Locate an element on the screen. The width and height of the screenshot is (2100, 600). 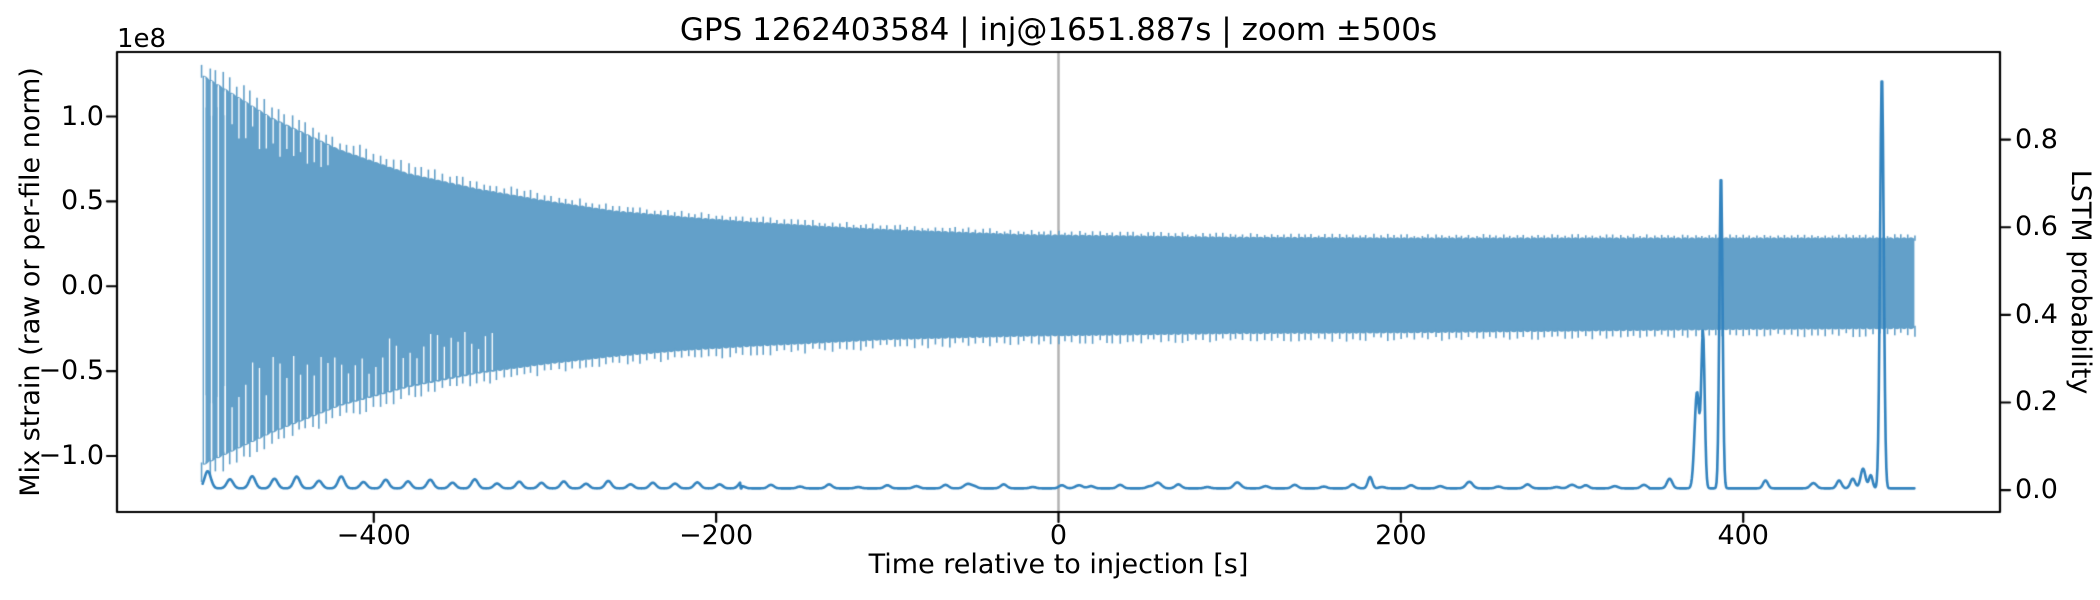
x-tick-label: −200 is located at coordinates (716, 535).